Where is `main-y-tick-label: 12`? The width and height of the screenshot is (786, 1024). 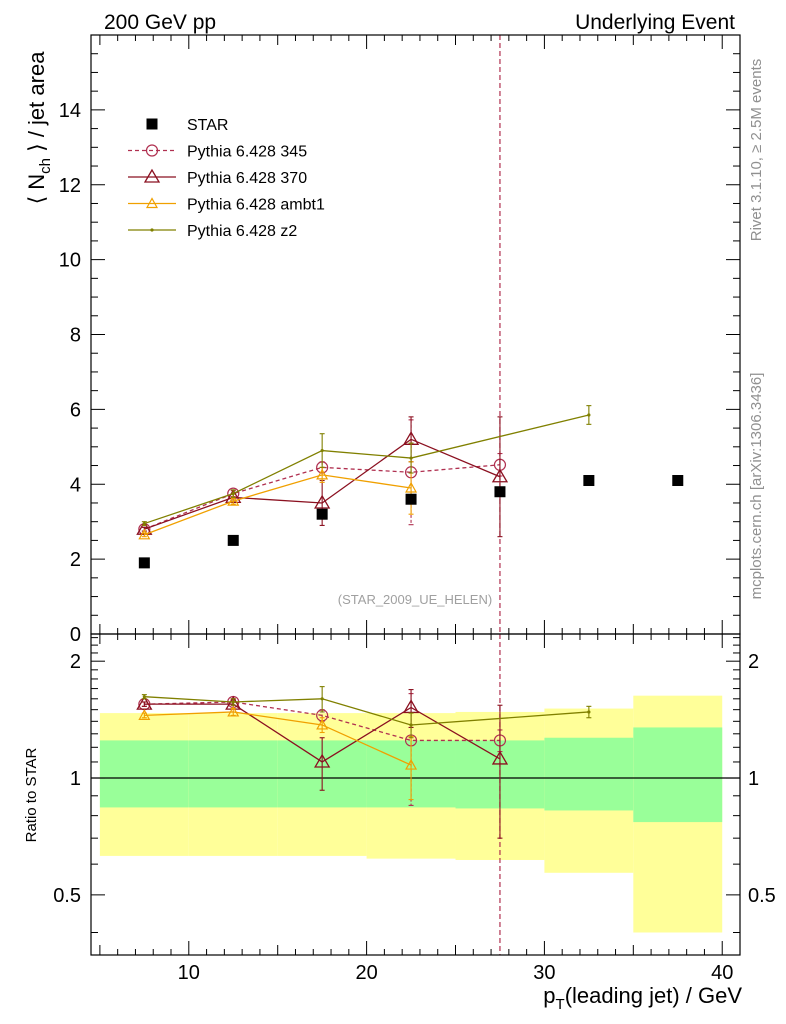 main-y-tick-label: 12 is located at coordinates (70, 186).